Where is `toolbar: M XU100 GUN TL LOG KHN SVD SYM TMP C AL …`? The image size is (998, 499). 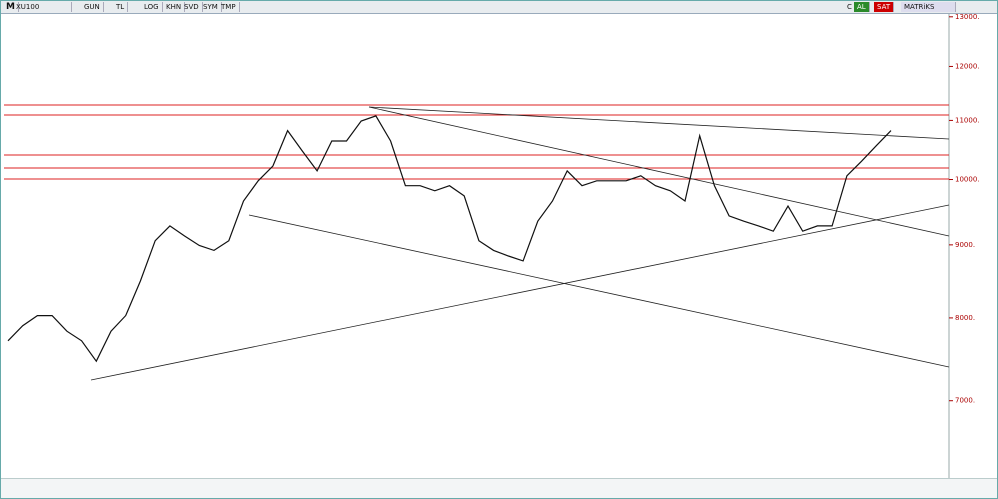
toolbar: M XU100 GUN TL LOG KHN SVD SYM TMP C AL … is located at coordinates (499, 7).